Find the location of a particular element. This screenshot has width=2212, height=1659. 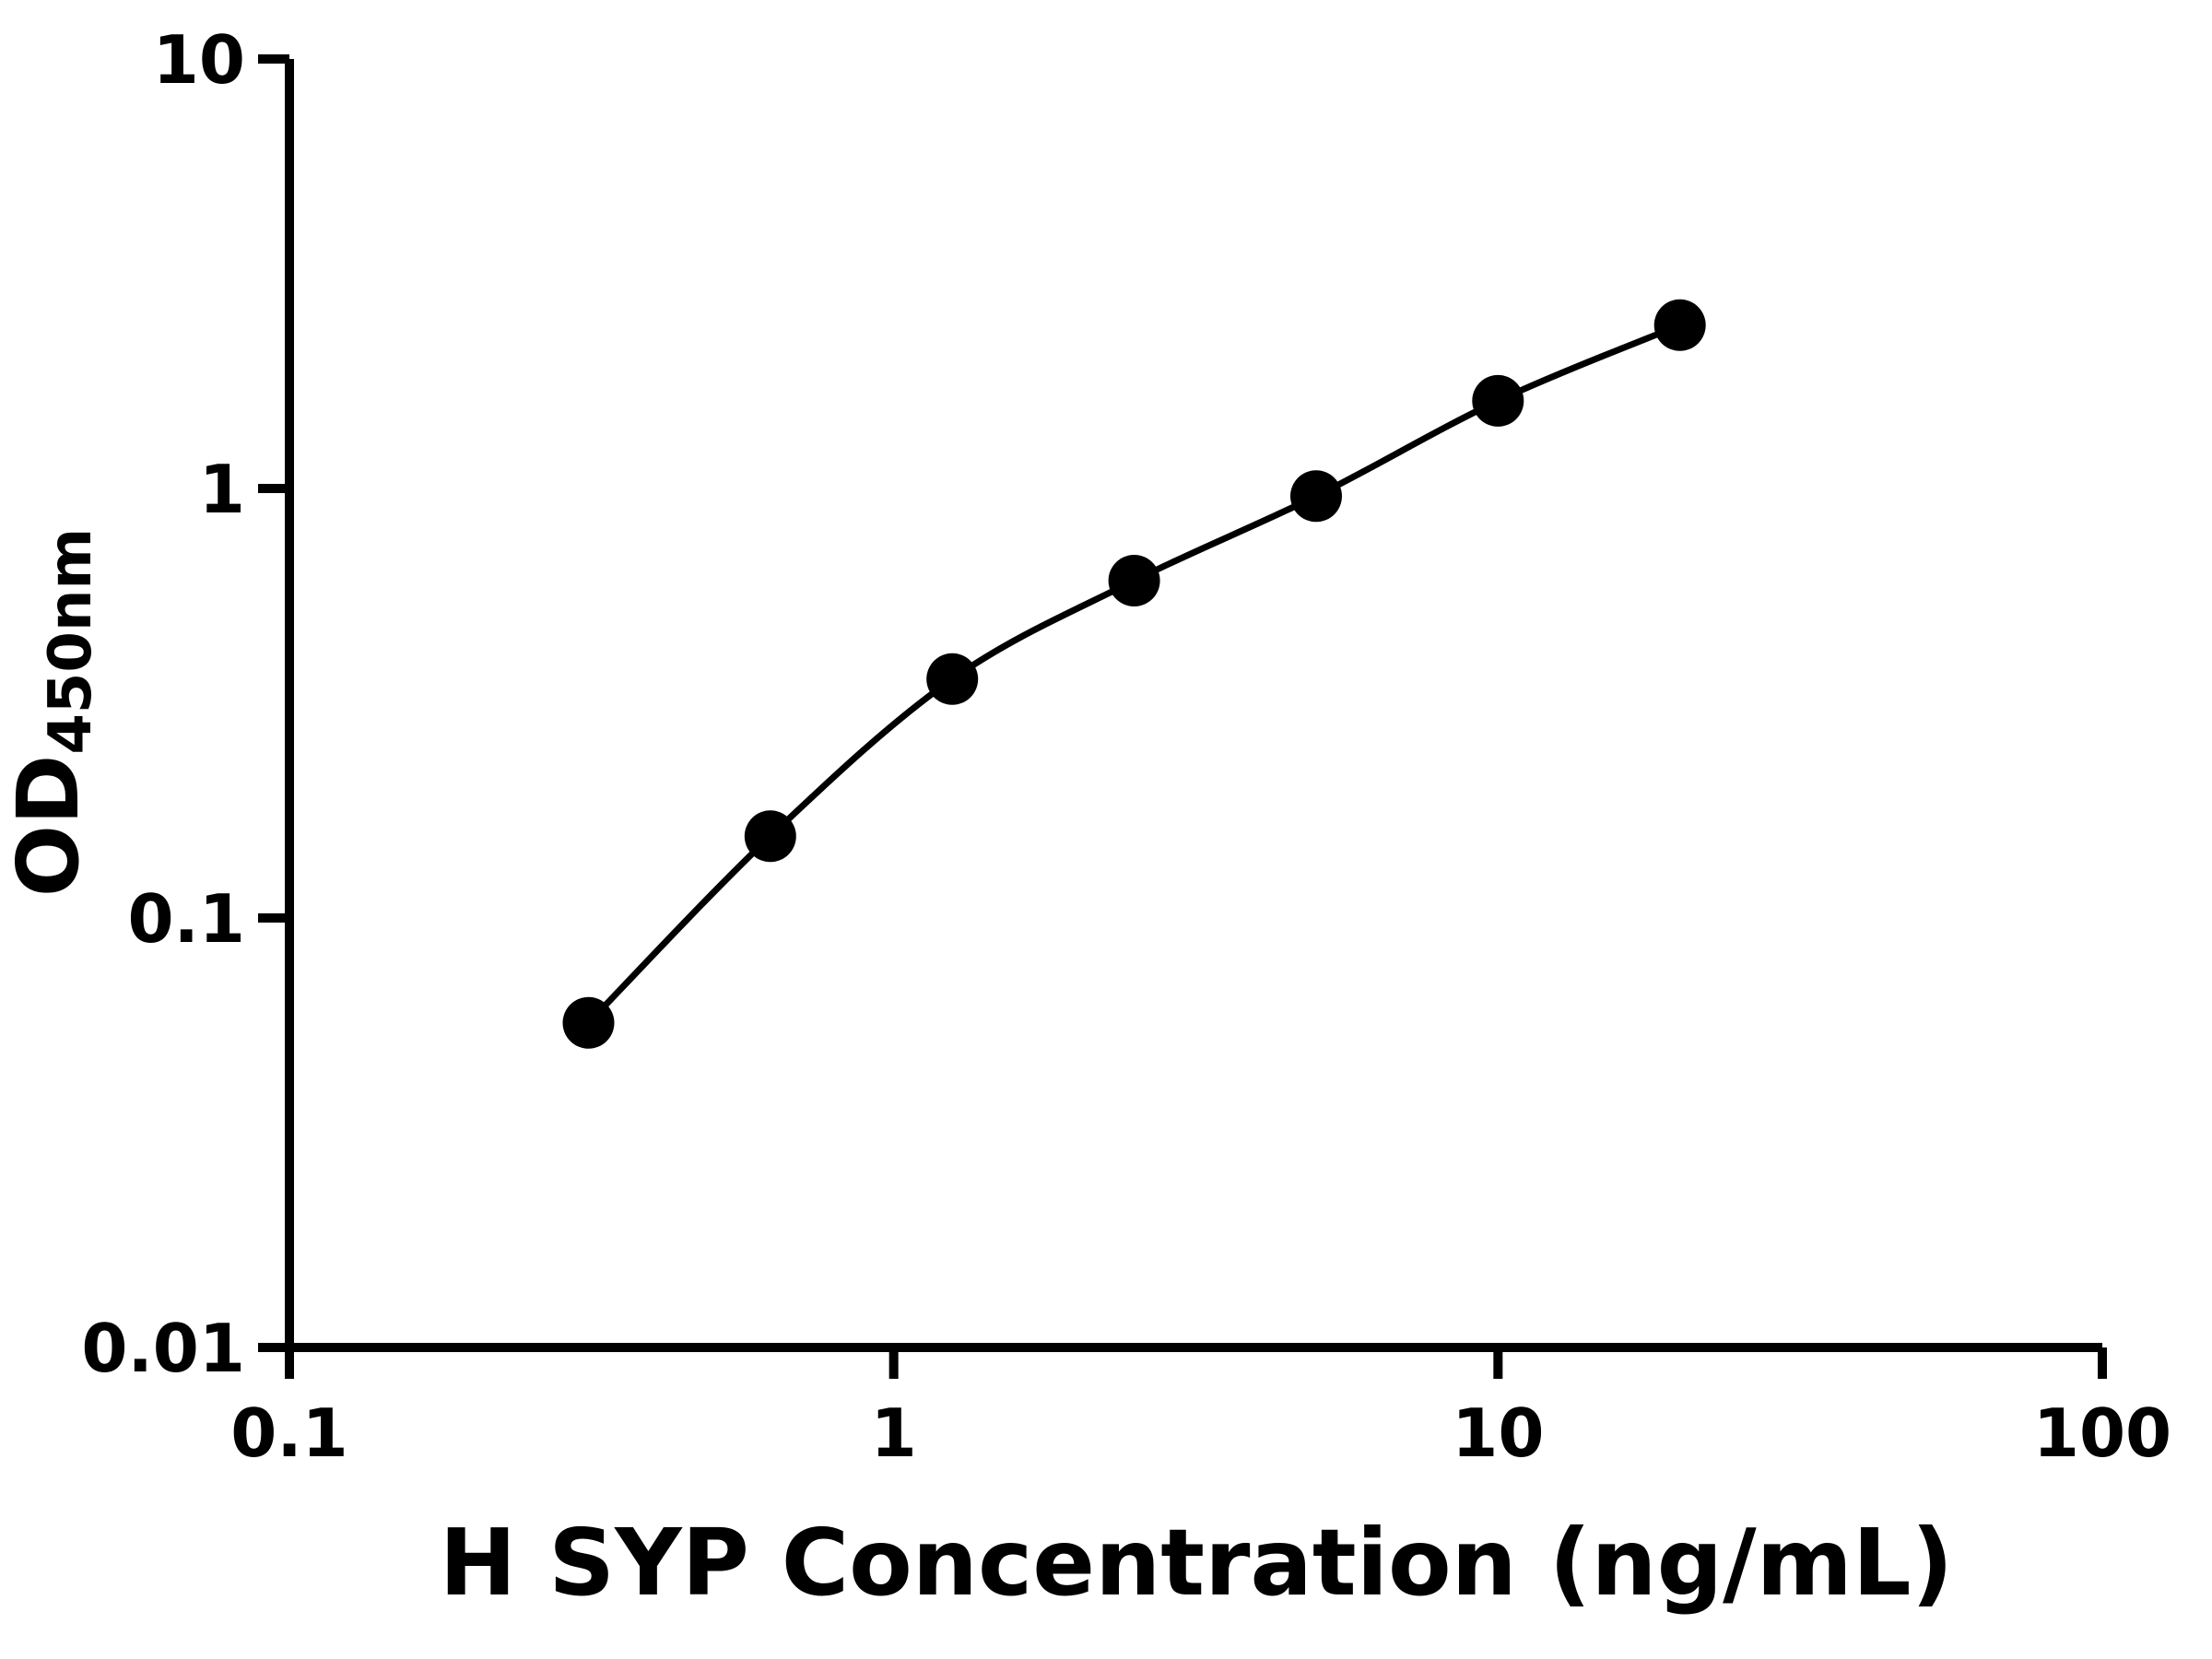

x-tick-label: 0.1 is located at coordinates (289, 1433).